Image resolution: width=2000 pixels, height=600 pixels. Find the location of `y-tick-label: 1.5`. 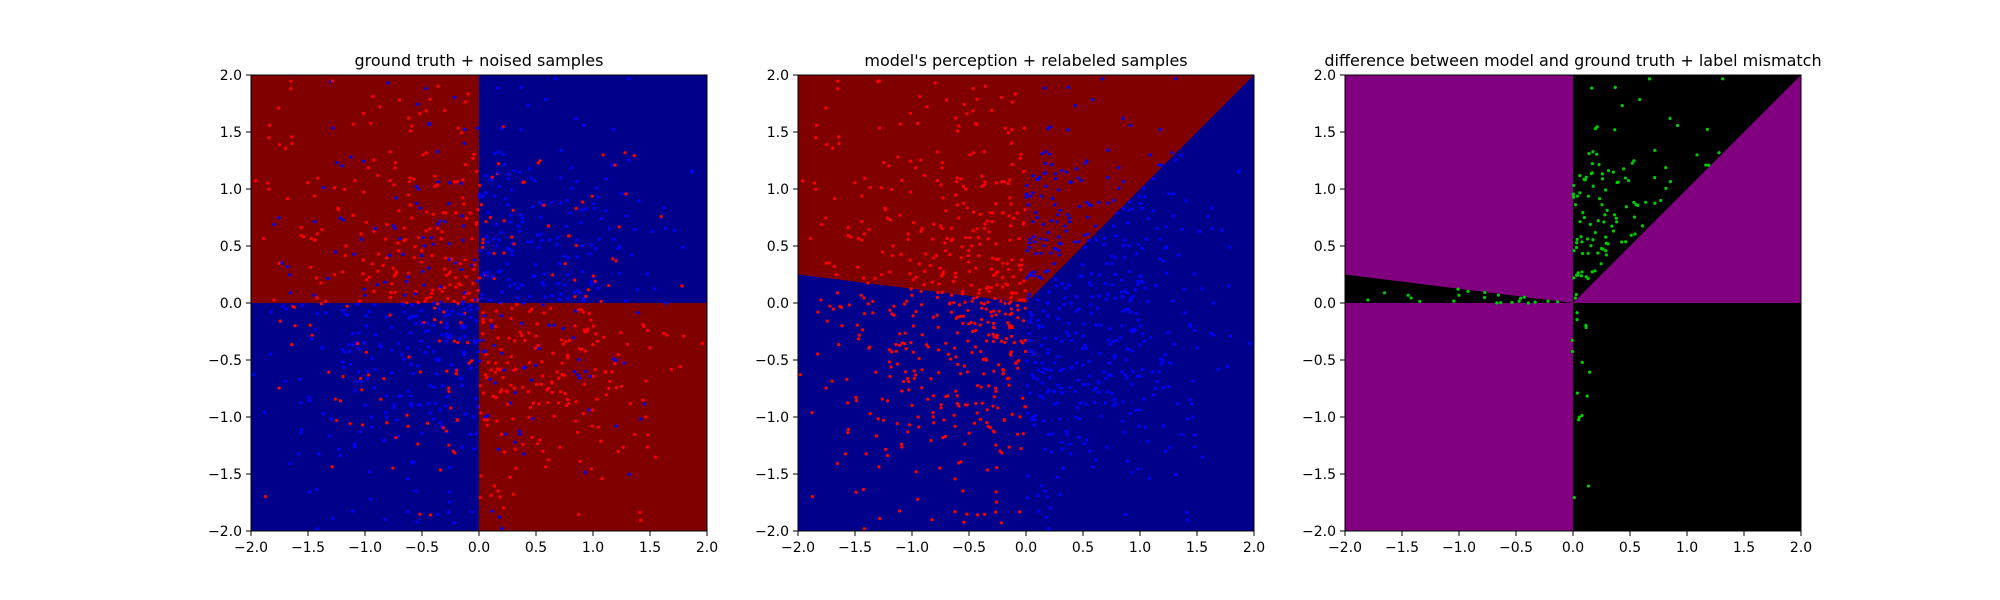

y-tick-label: 1.5 is located at coordinates (231, 133).